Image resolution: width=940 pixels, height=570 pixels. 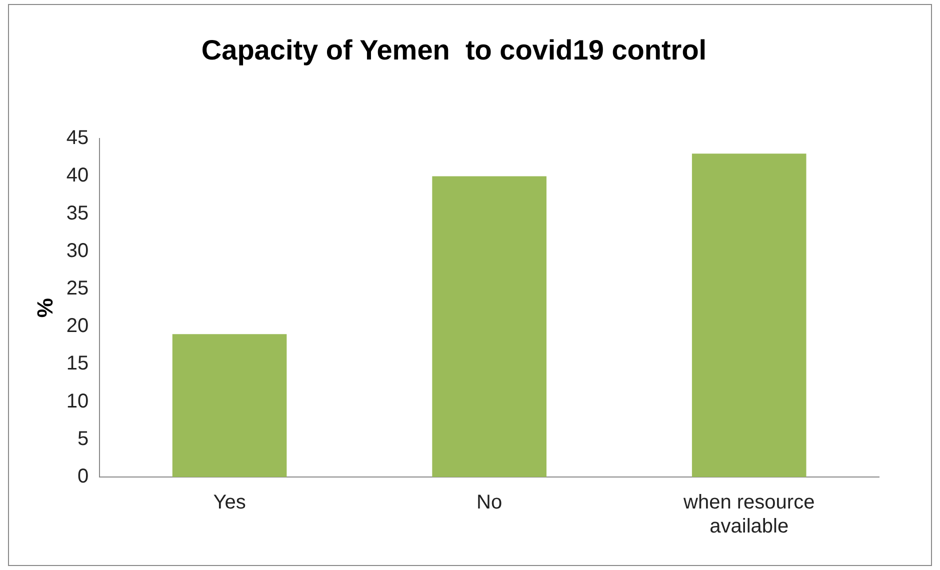 What do you see at coordinates (77, 138) in the screenshot?
I see `y-tick-label: 45` at bounding box center [77, 138].